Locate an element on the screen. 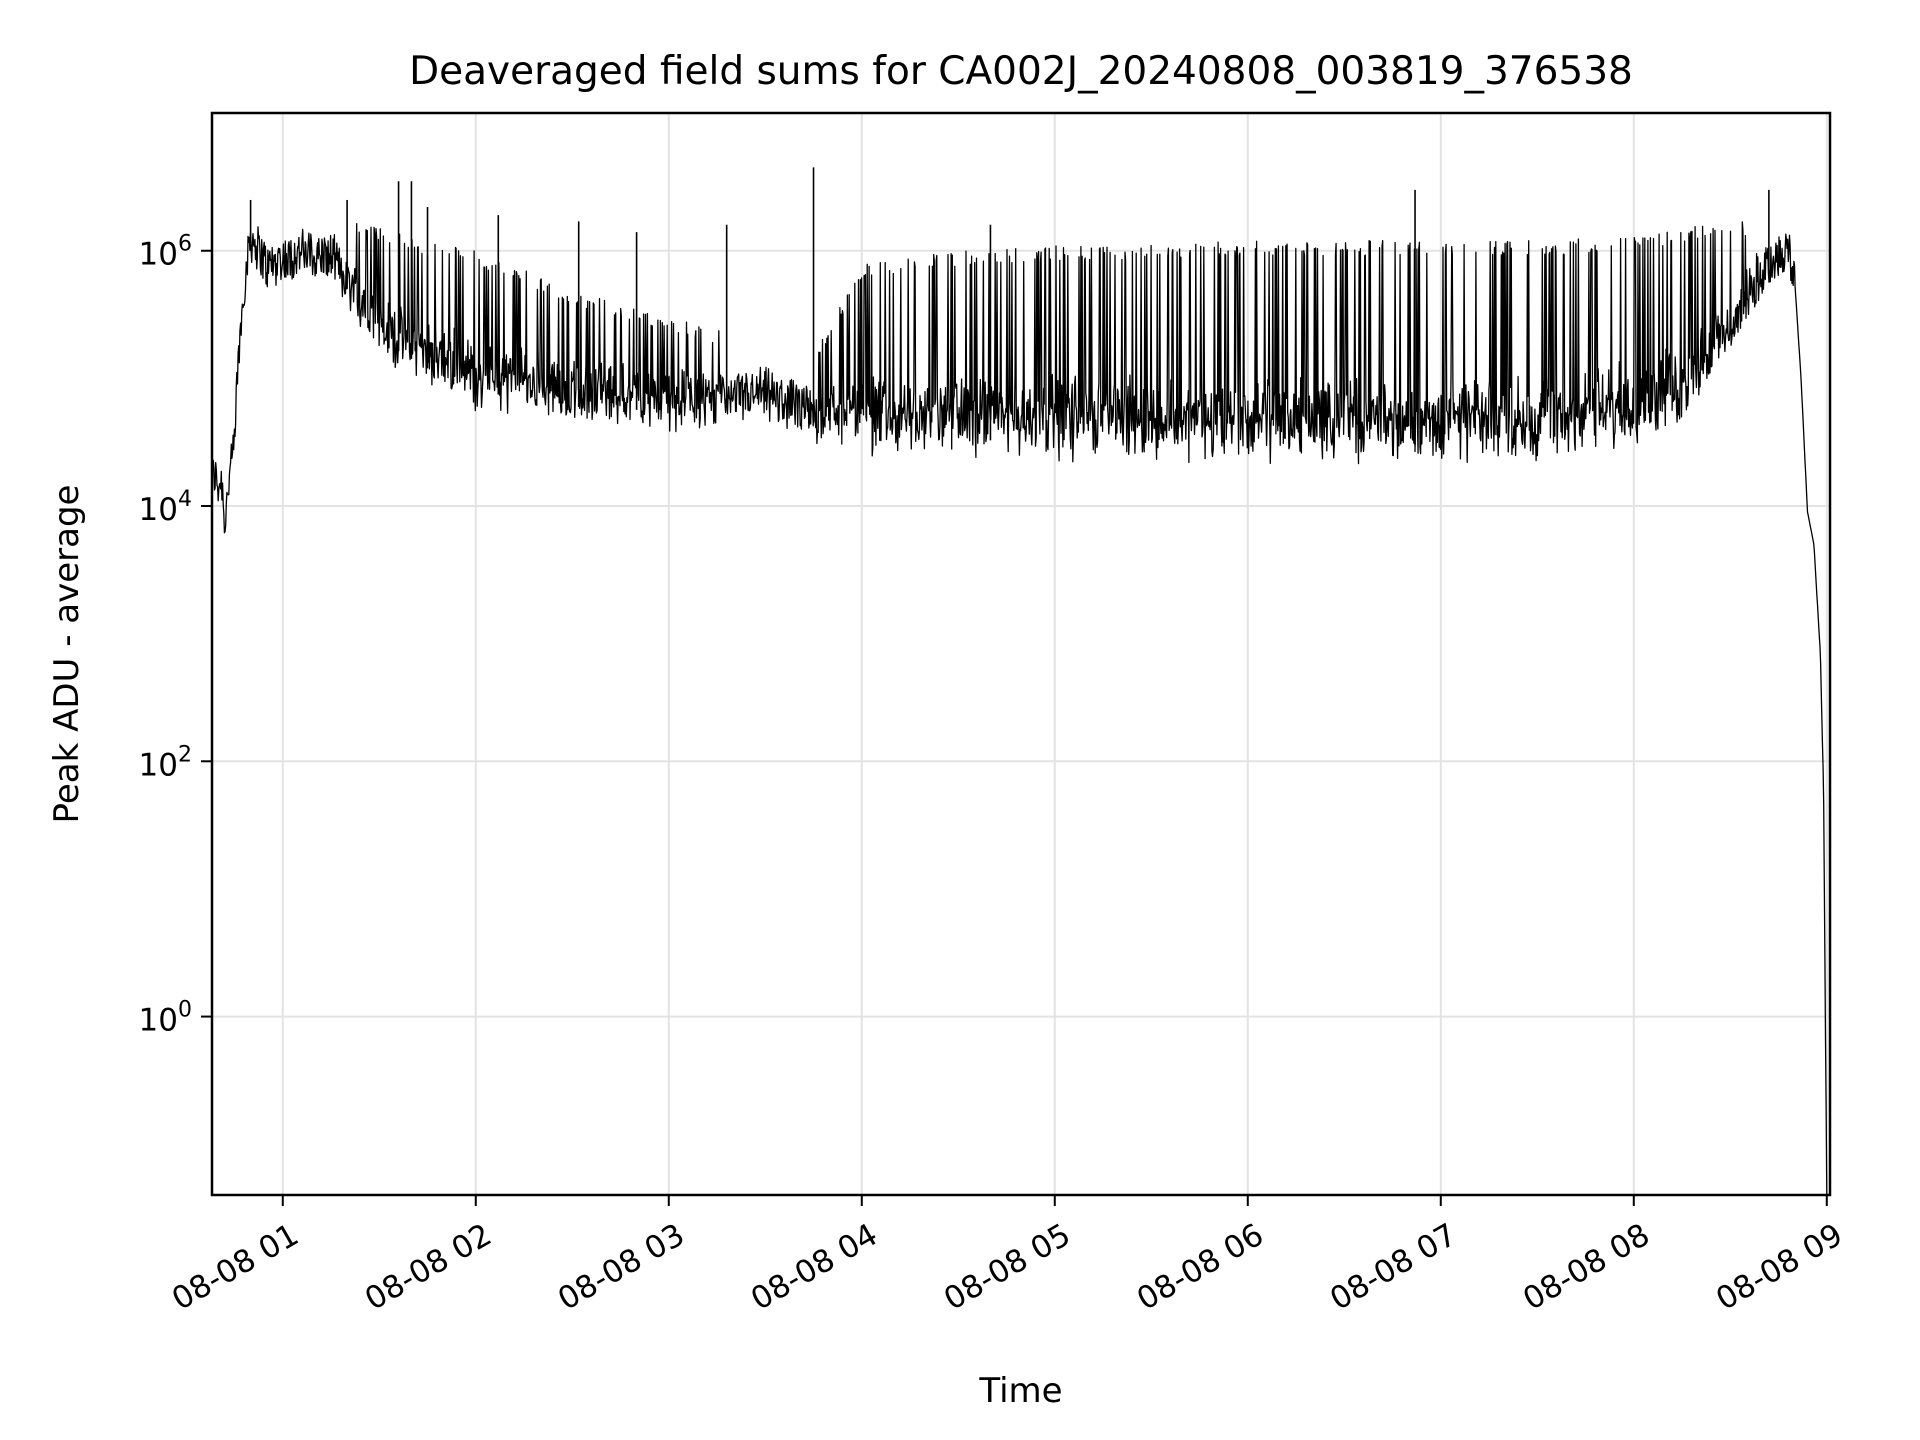 This screenshot has height=1440, width=1920. y-tick-label: 10⁴ is located at coordinates (165, 507).